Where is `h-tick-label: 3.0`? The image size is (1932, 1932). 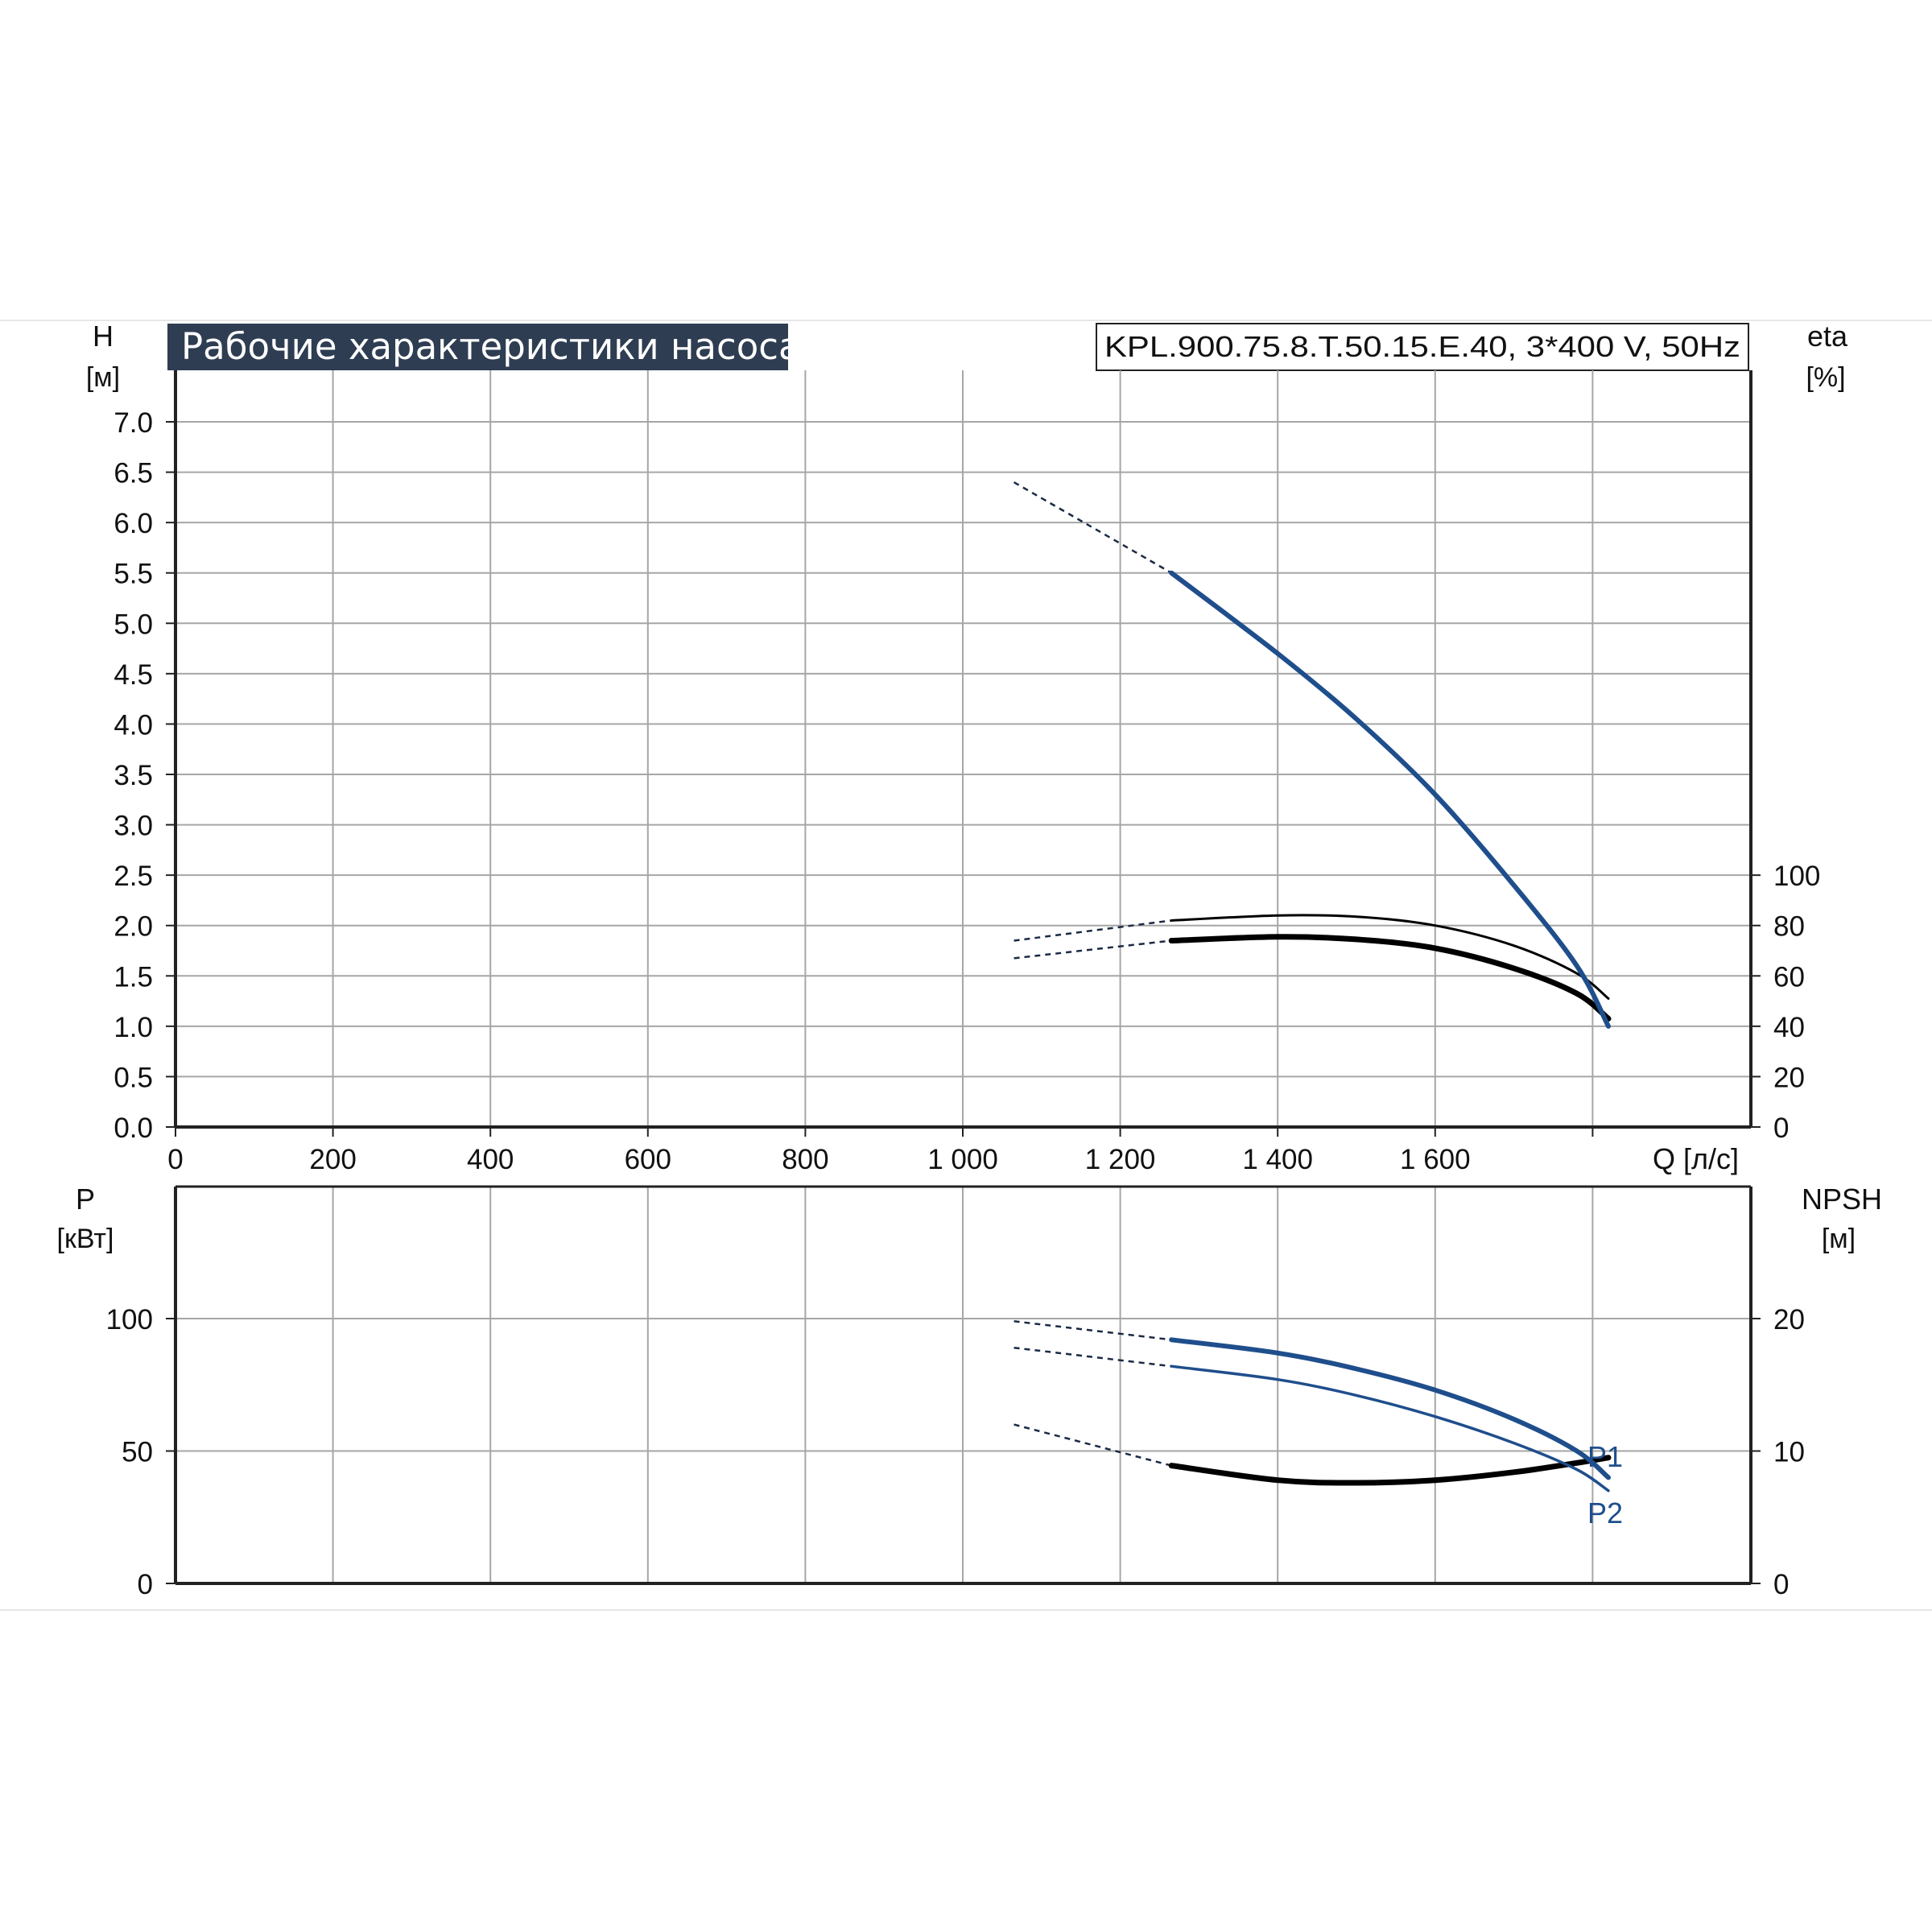
h-tick-label: 3.0 is located at coordinates (133, 826).